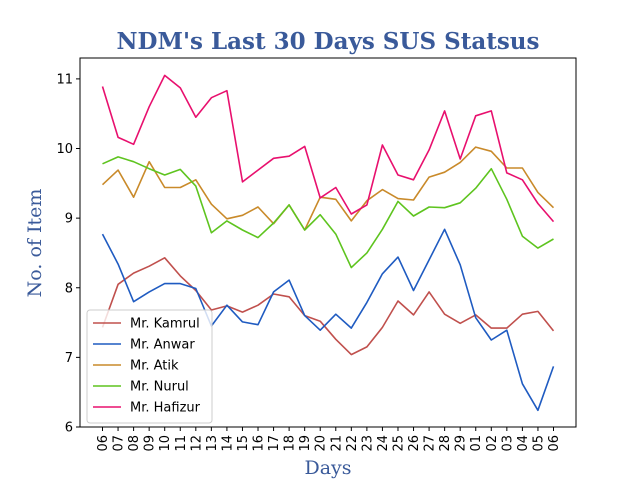  Describe the element at coordinates (538, 443) in the screenshot. I see `x-tick-label: 05` at that location.